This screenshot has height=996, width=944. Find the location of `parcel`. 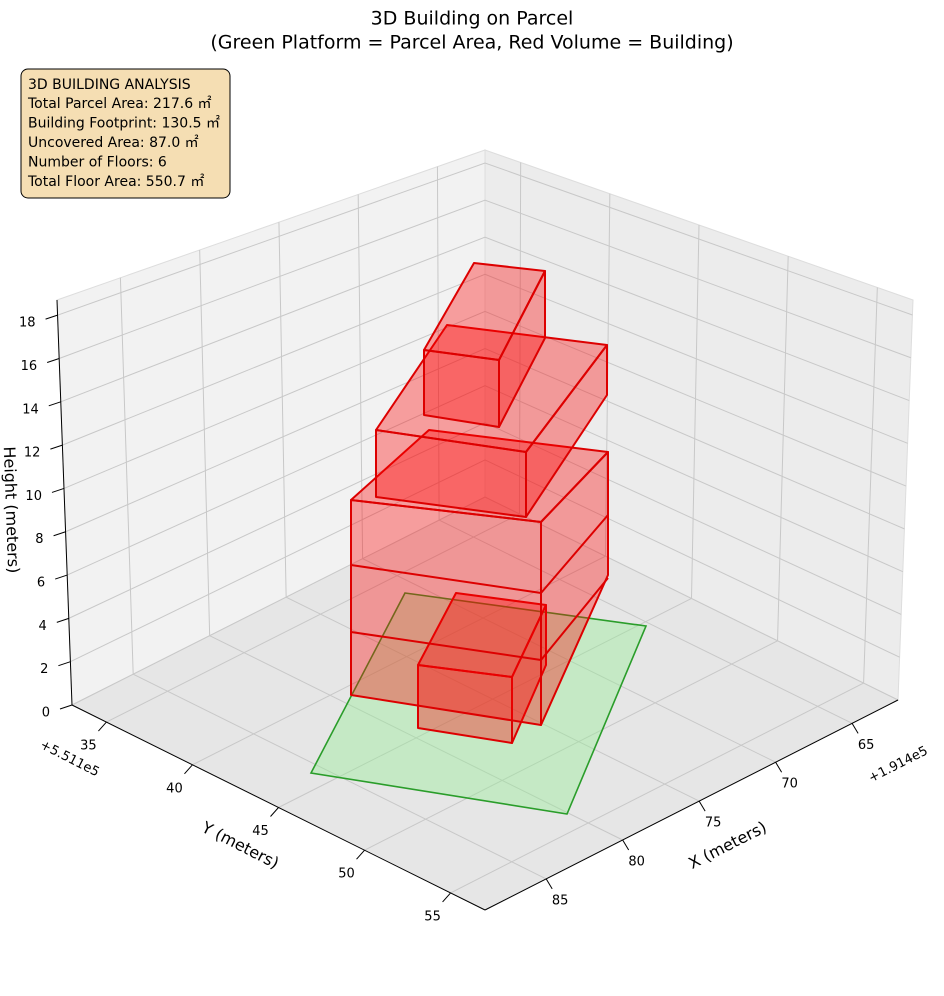

parcel is located at coordinates (478, 703).